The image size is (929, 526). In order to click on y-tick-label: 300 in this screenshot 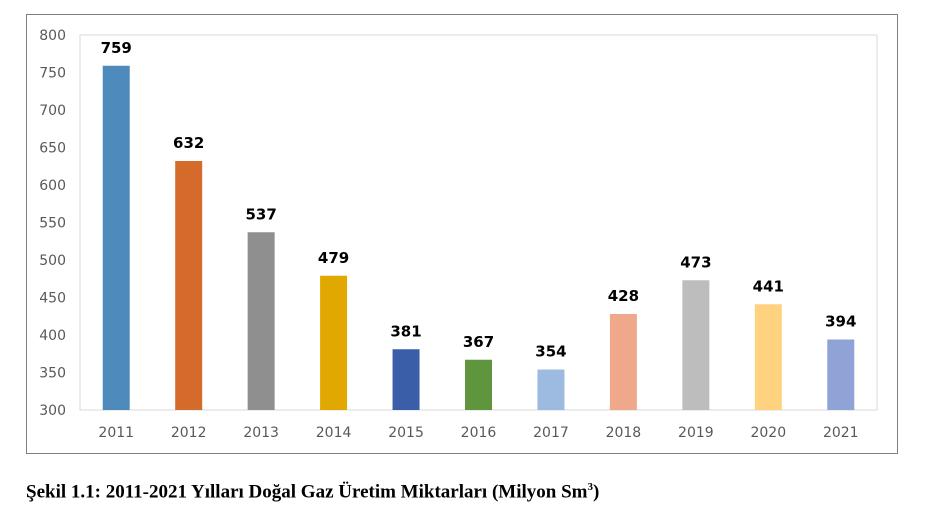, I will do `click(52, 411)`.